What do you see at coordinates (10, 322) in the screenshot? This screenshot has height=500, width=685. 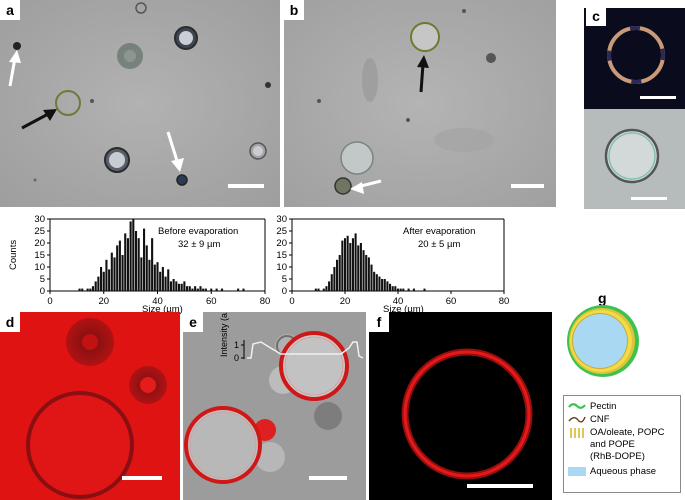 I see `panel-label-d: d` at bounding box center [10, 322].